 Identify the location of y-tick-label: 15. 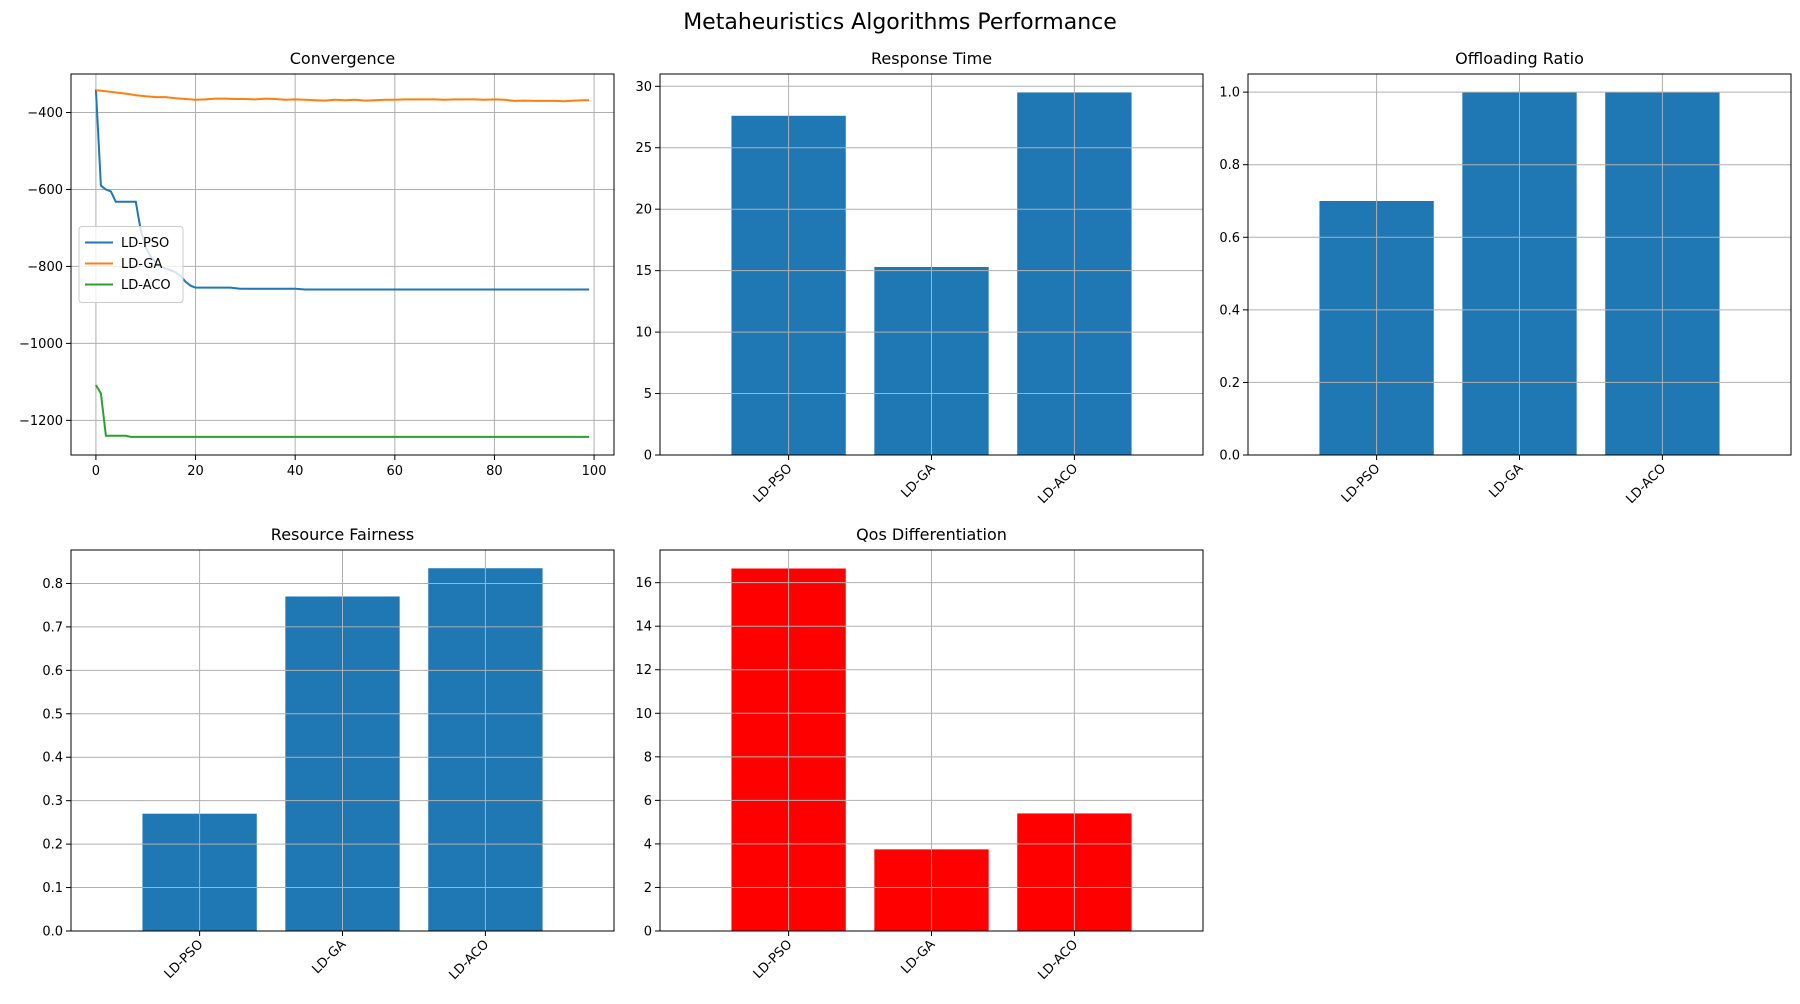
(643, 271).